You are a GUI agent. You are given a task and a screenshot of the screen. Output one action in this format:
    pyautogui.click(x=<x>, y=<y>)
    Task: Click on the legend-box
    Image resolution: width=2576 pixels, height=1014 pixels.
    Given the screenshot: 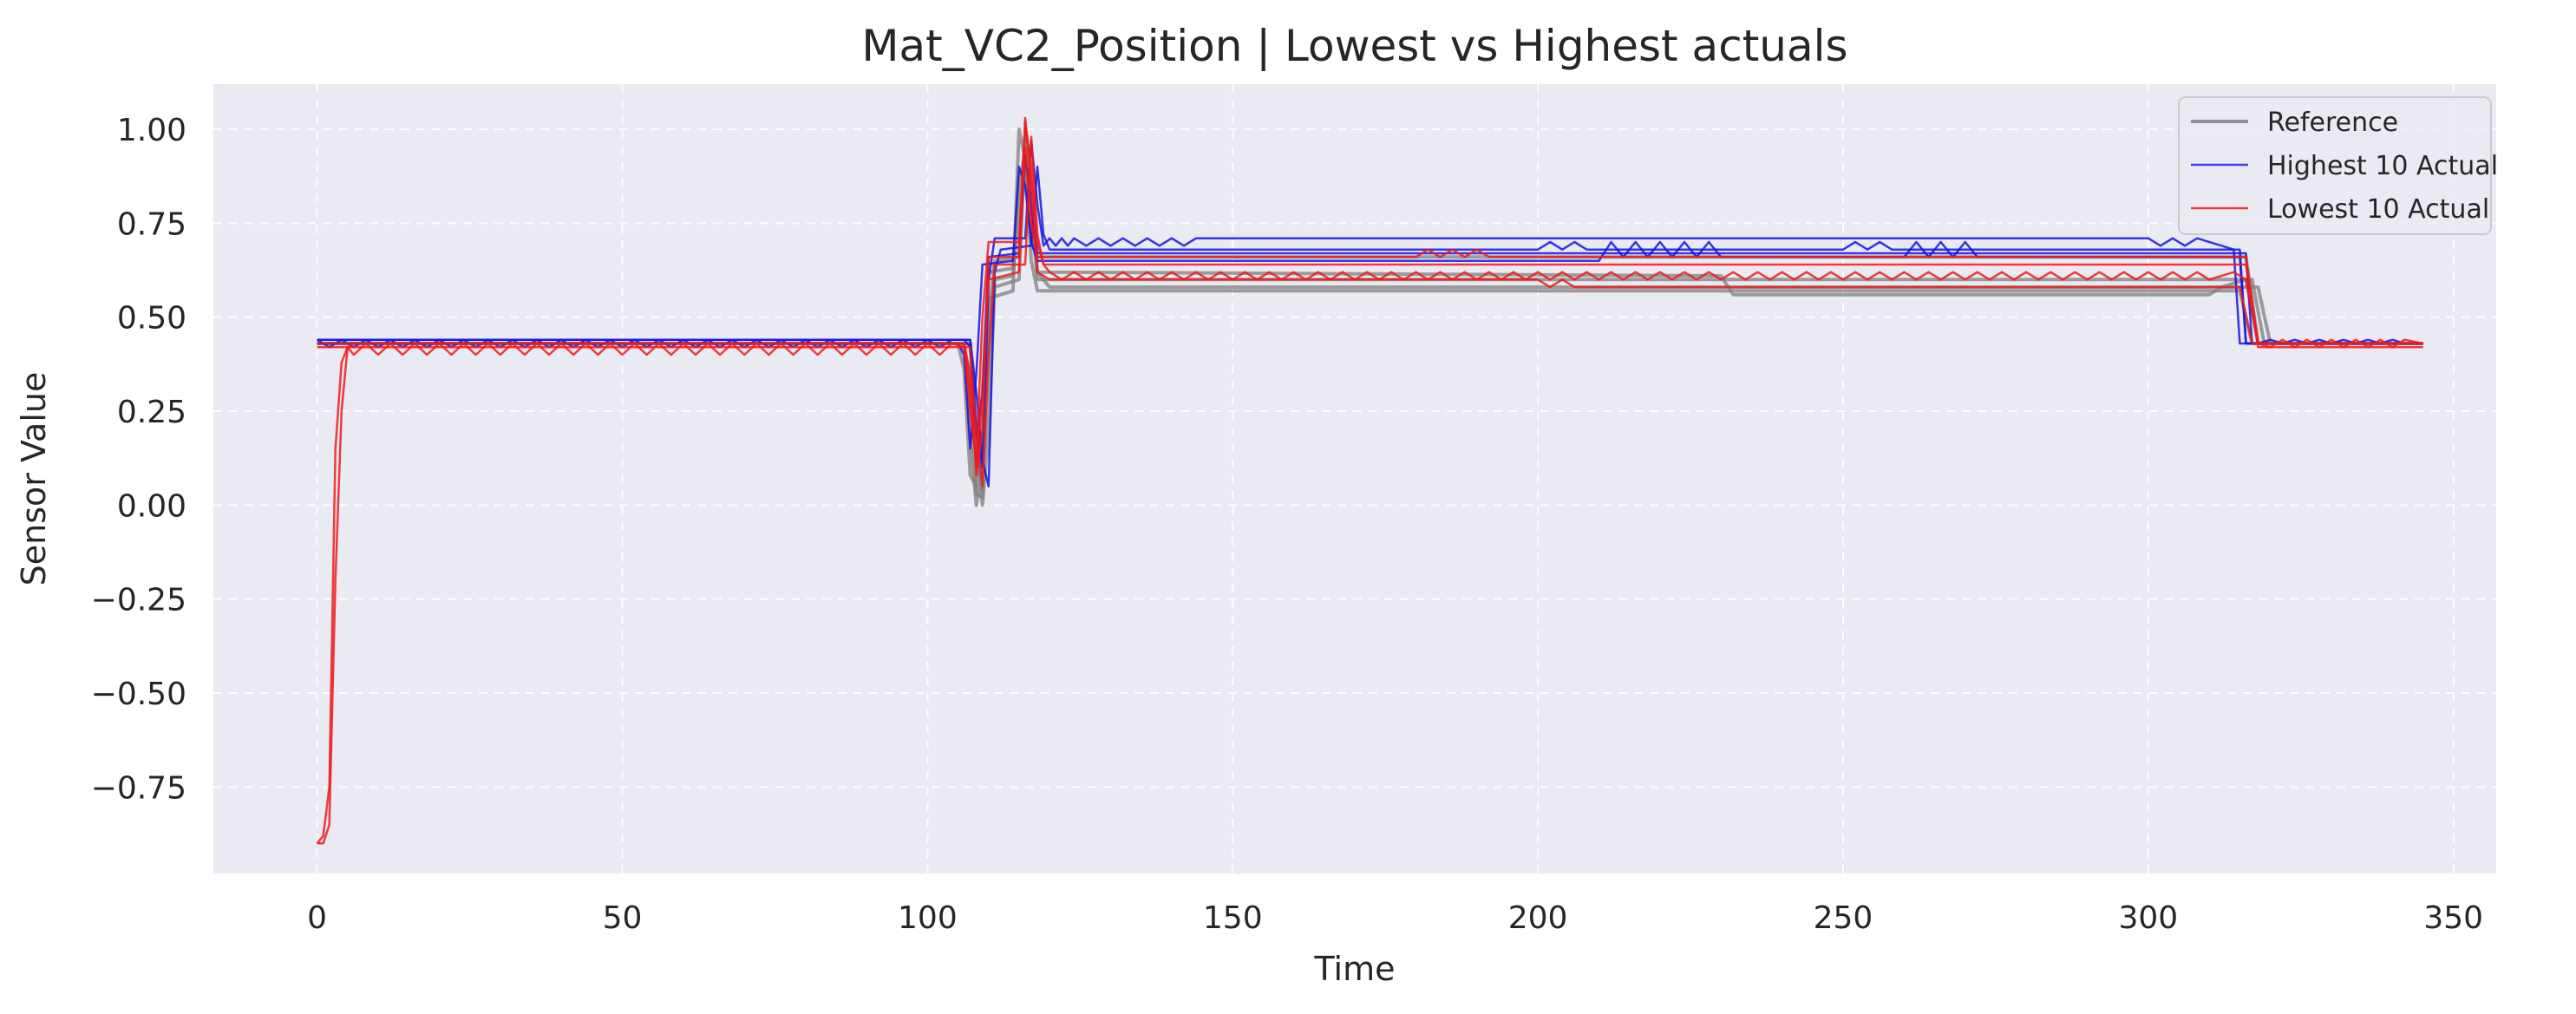 What is the action you would take?
    pyautogui.click(x=2335, y=165)
    